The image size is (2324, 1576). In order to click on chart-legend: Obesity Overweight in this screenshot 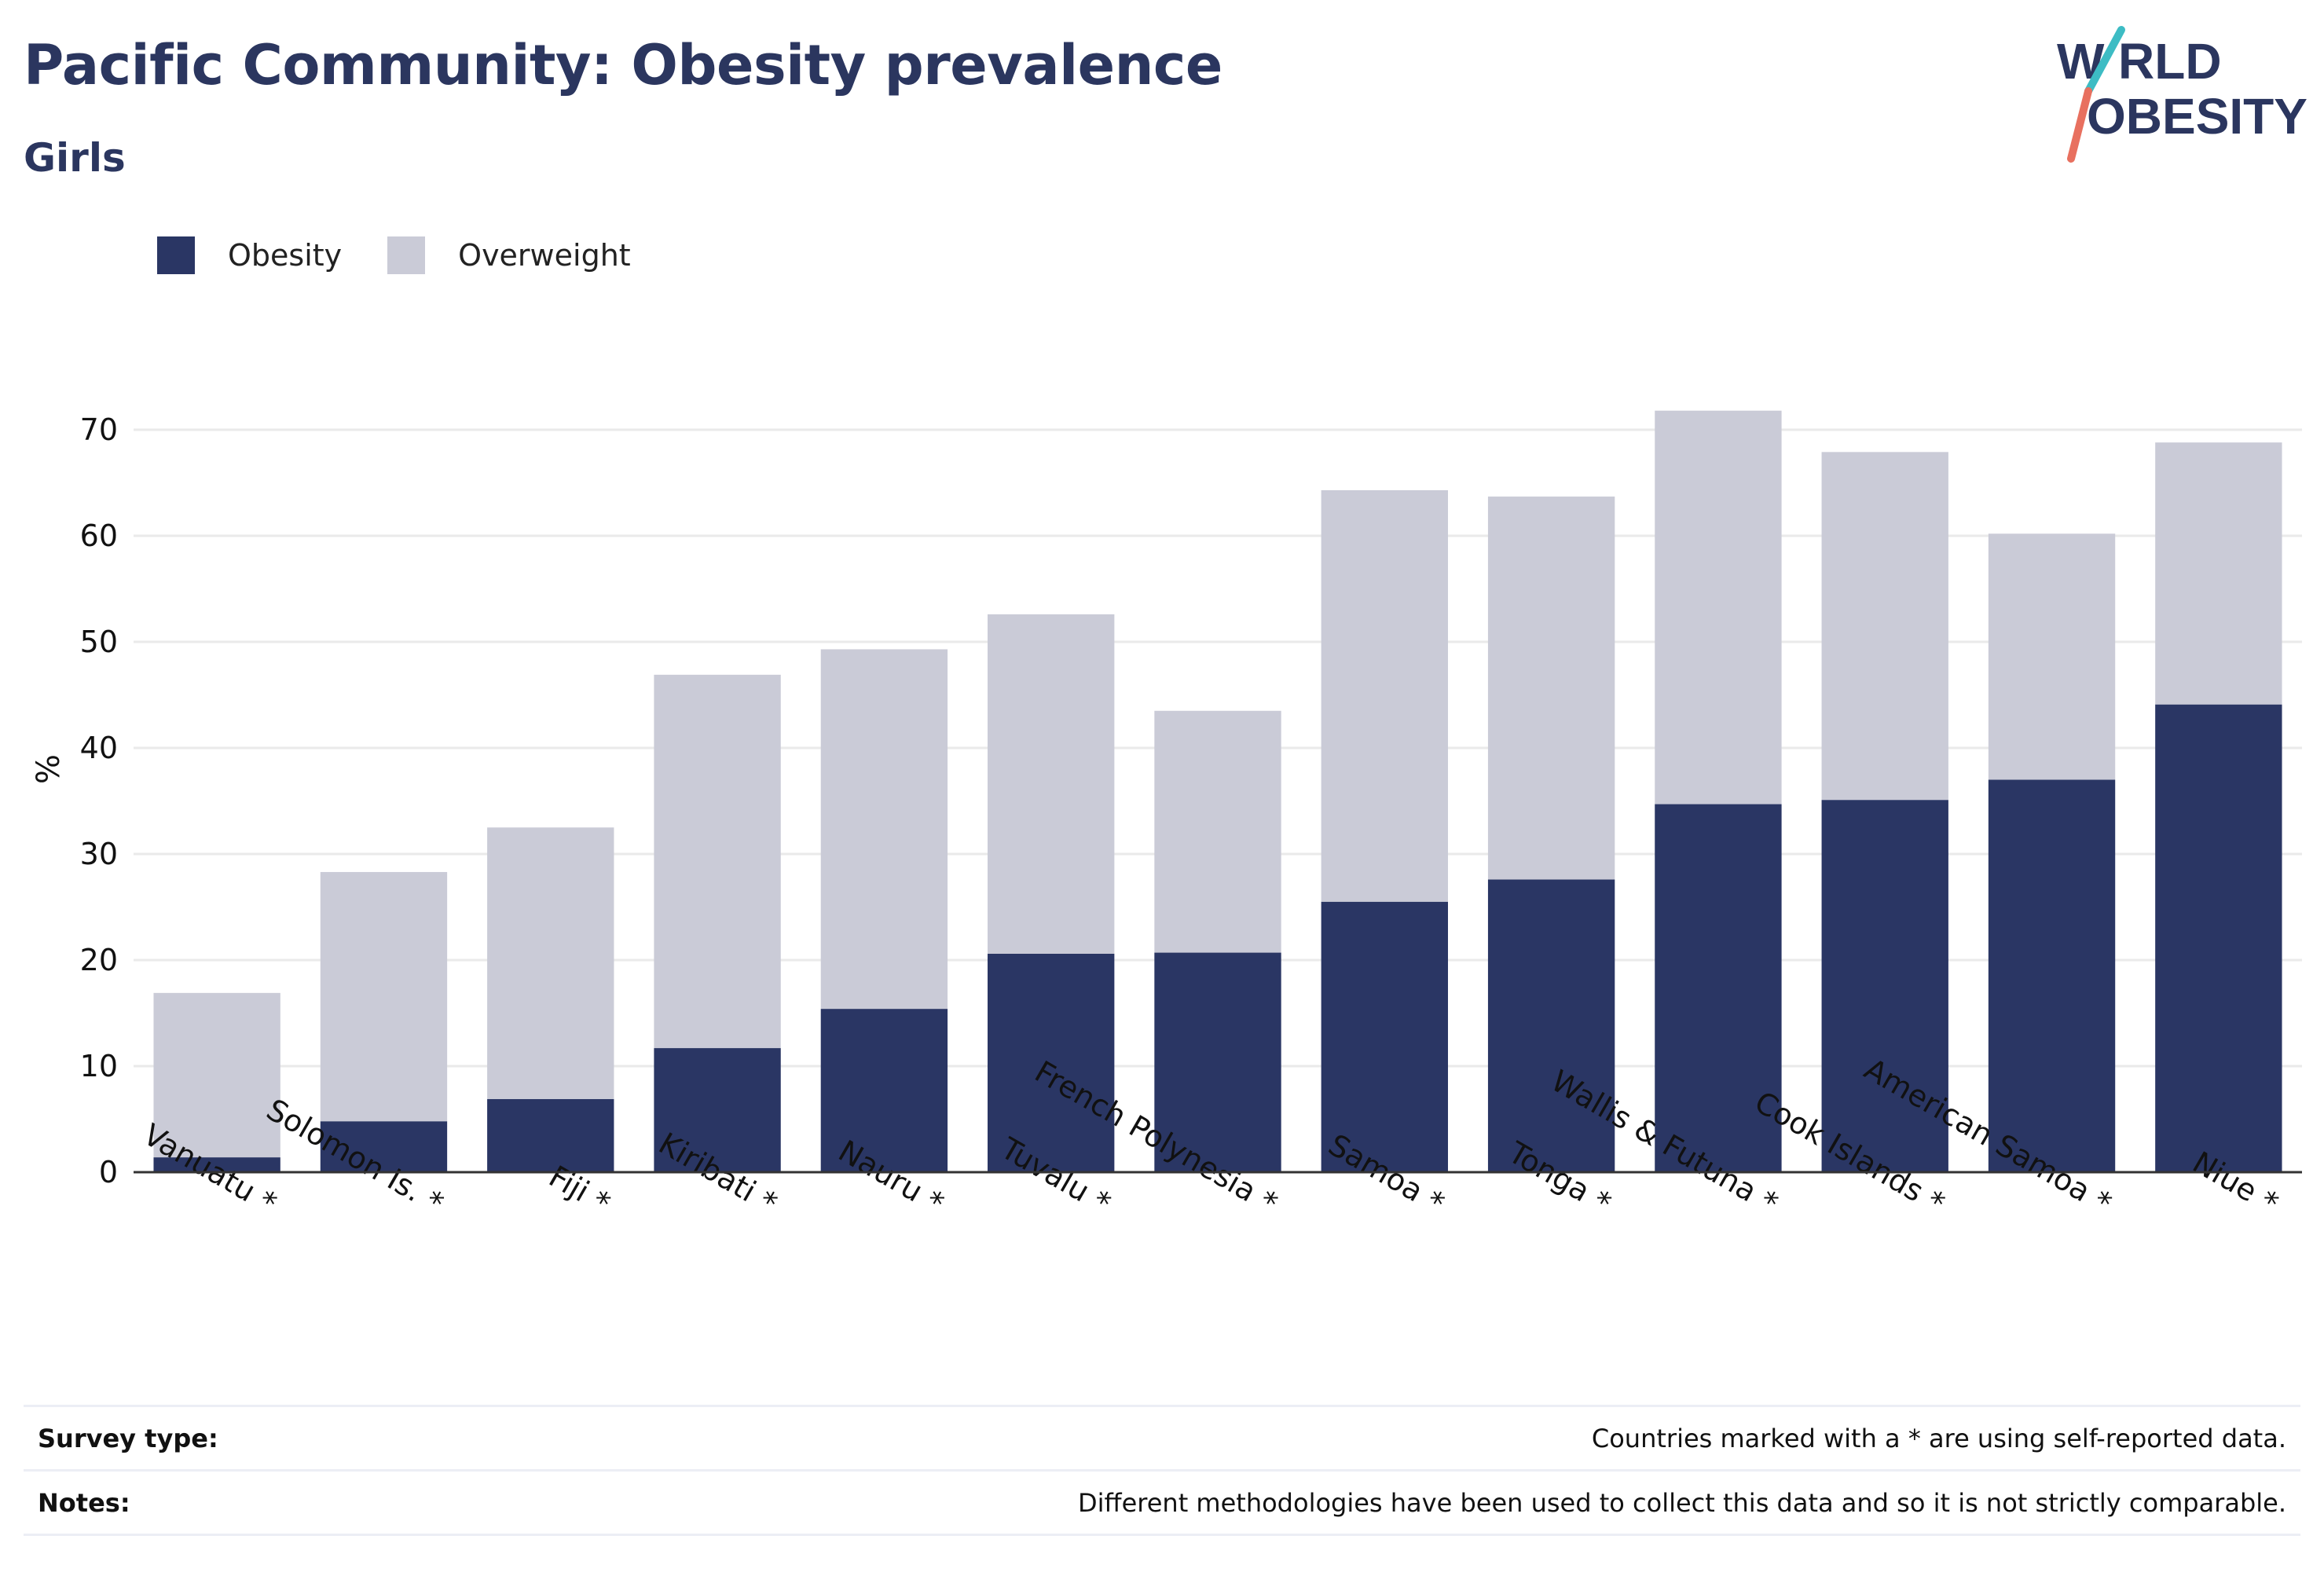, I will do `click(416, 255)`.